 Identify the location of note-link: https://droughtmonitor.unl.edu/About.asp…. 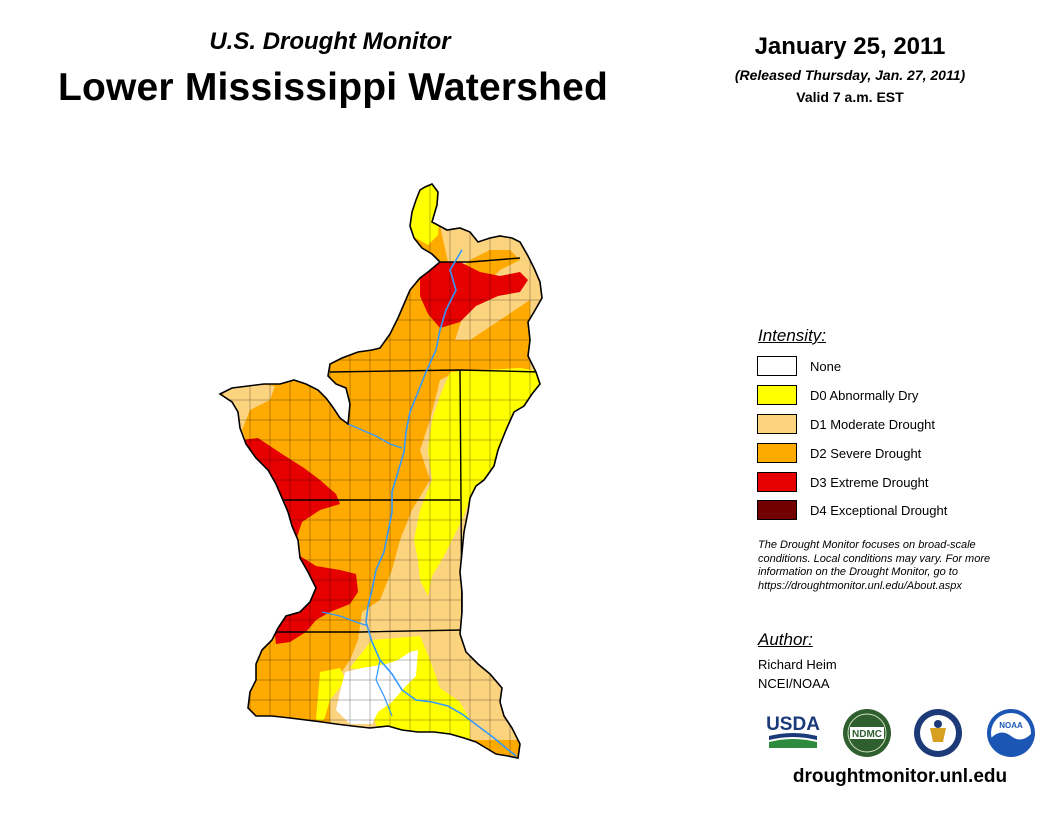
(860, 585).